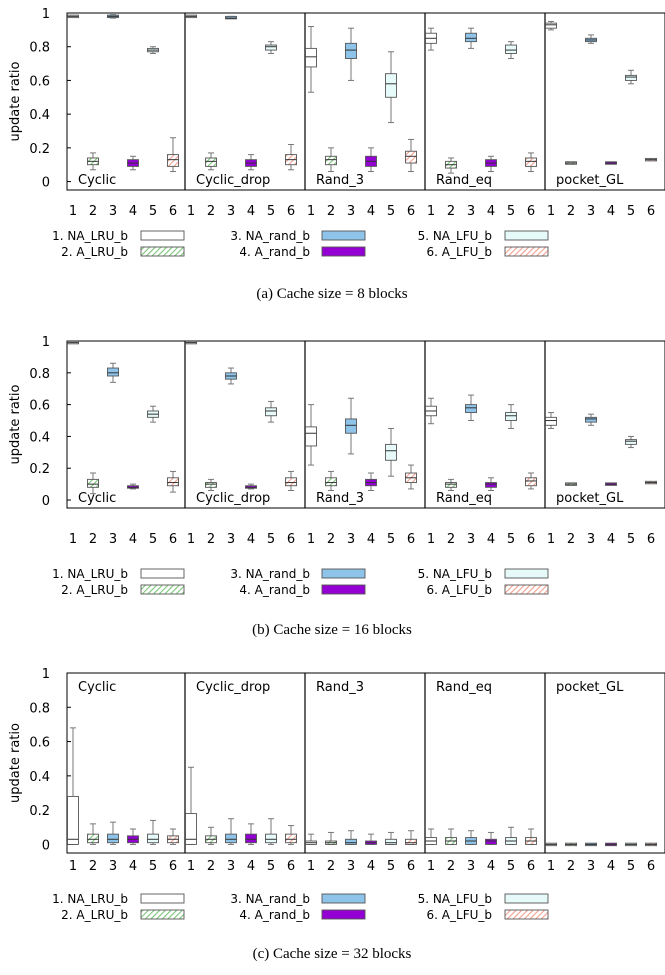 Image resolution: width=665 pixels, height=975 pixels. What do you see at coordinates (90, 236) in the screenshot?
I see `legend-label: 1. NA_LRU_b` at bounding box center [90, 236].